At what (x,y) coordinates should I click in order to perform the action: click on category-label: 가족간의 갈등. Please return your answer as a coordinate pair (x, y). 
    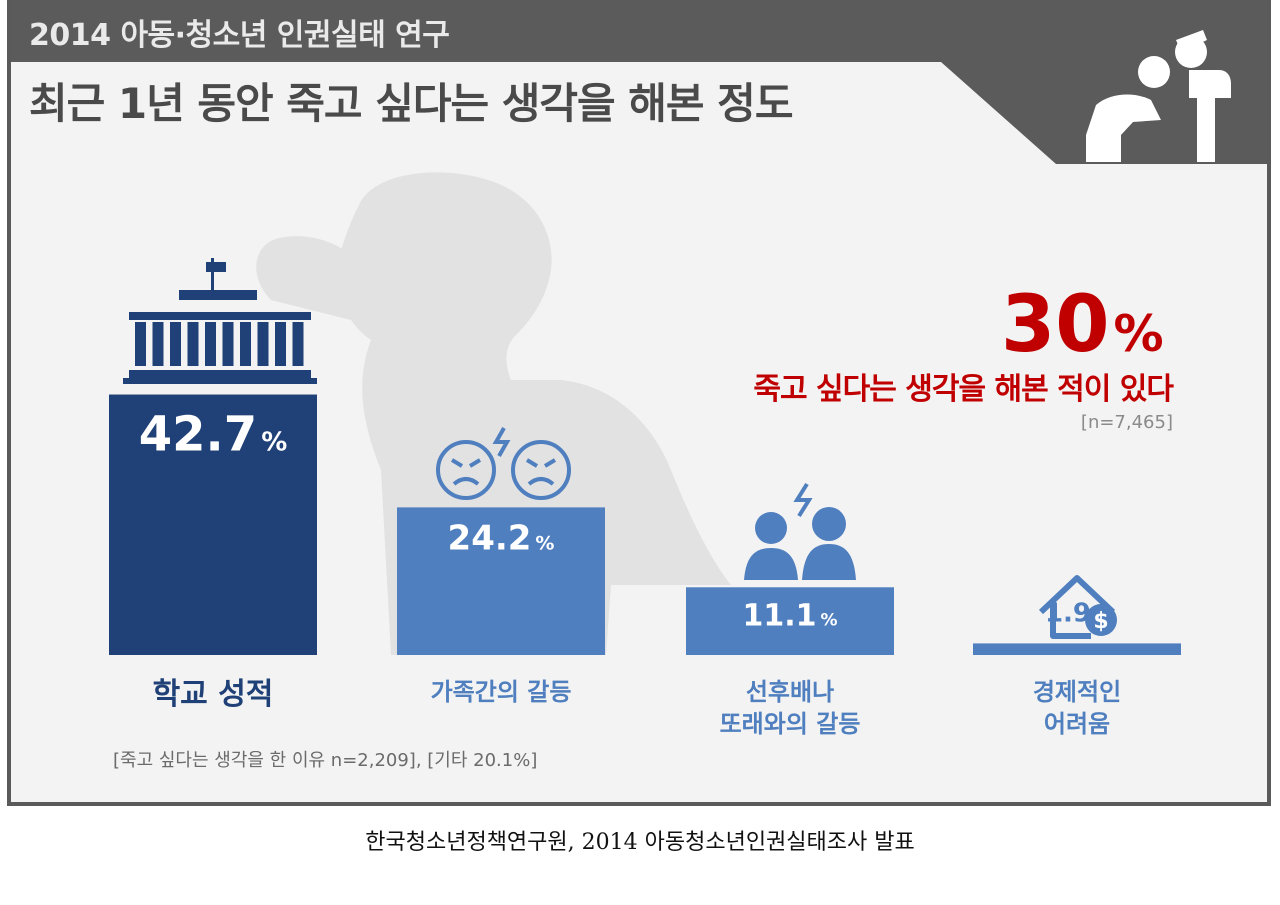
    Looking at the image, I should click on (501, 692).